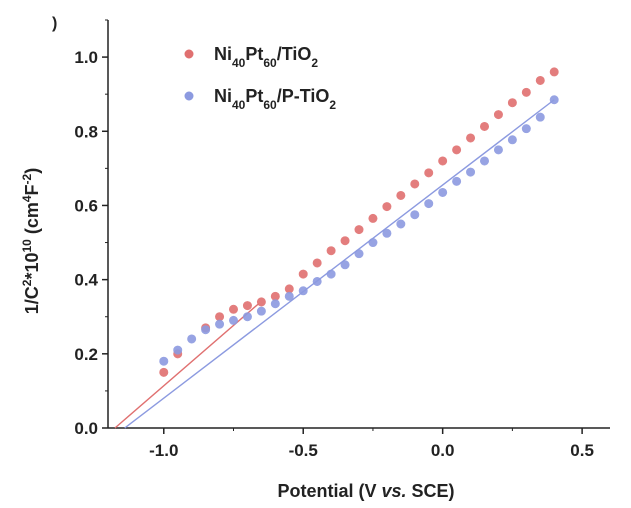 This screenshot has width=631, height=508. What do you see at coordinates (86, 280) in the screenshot?
I see `y-tick-label: 0.4` at bounding box center [86, 280].